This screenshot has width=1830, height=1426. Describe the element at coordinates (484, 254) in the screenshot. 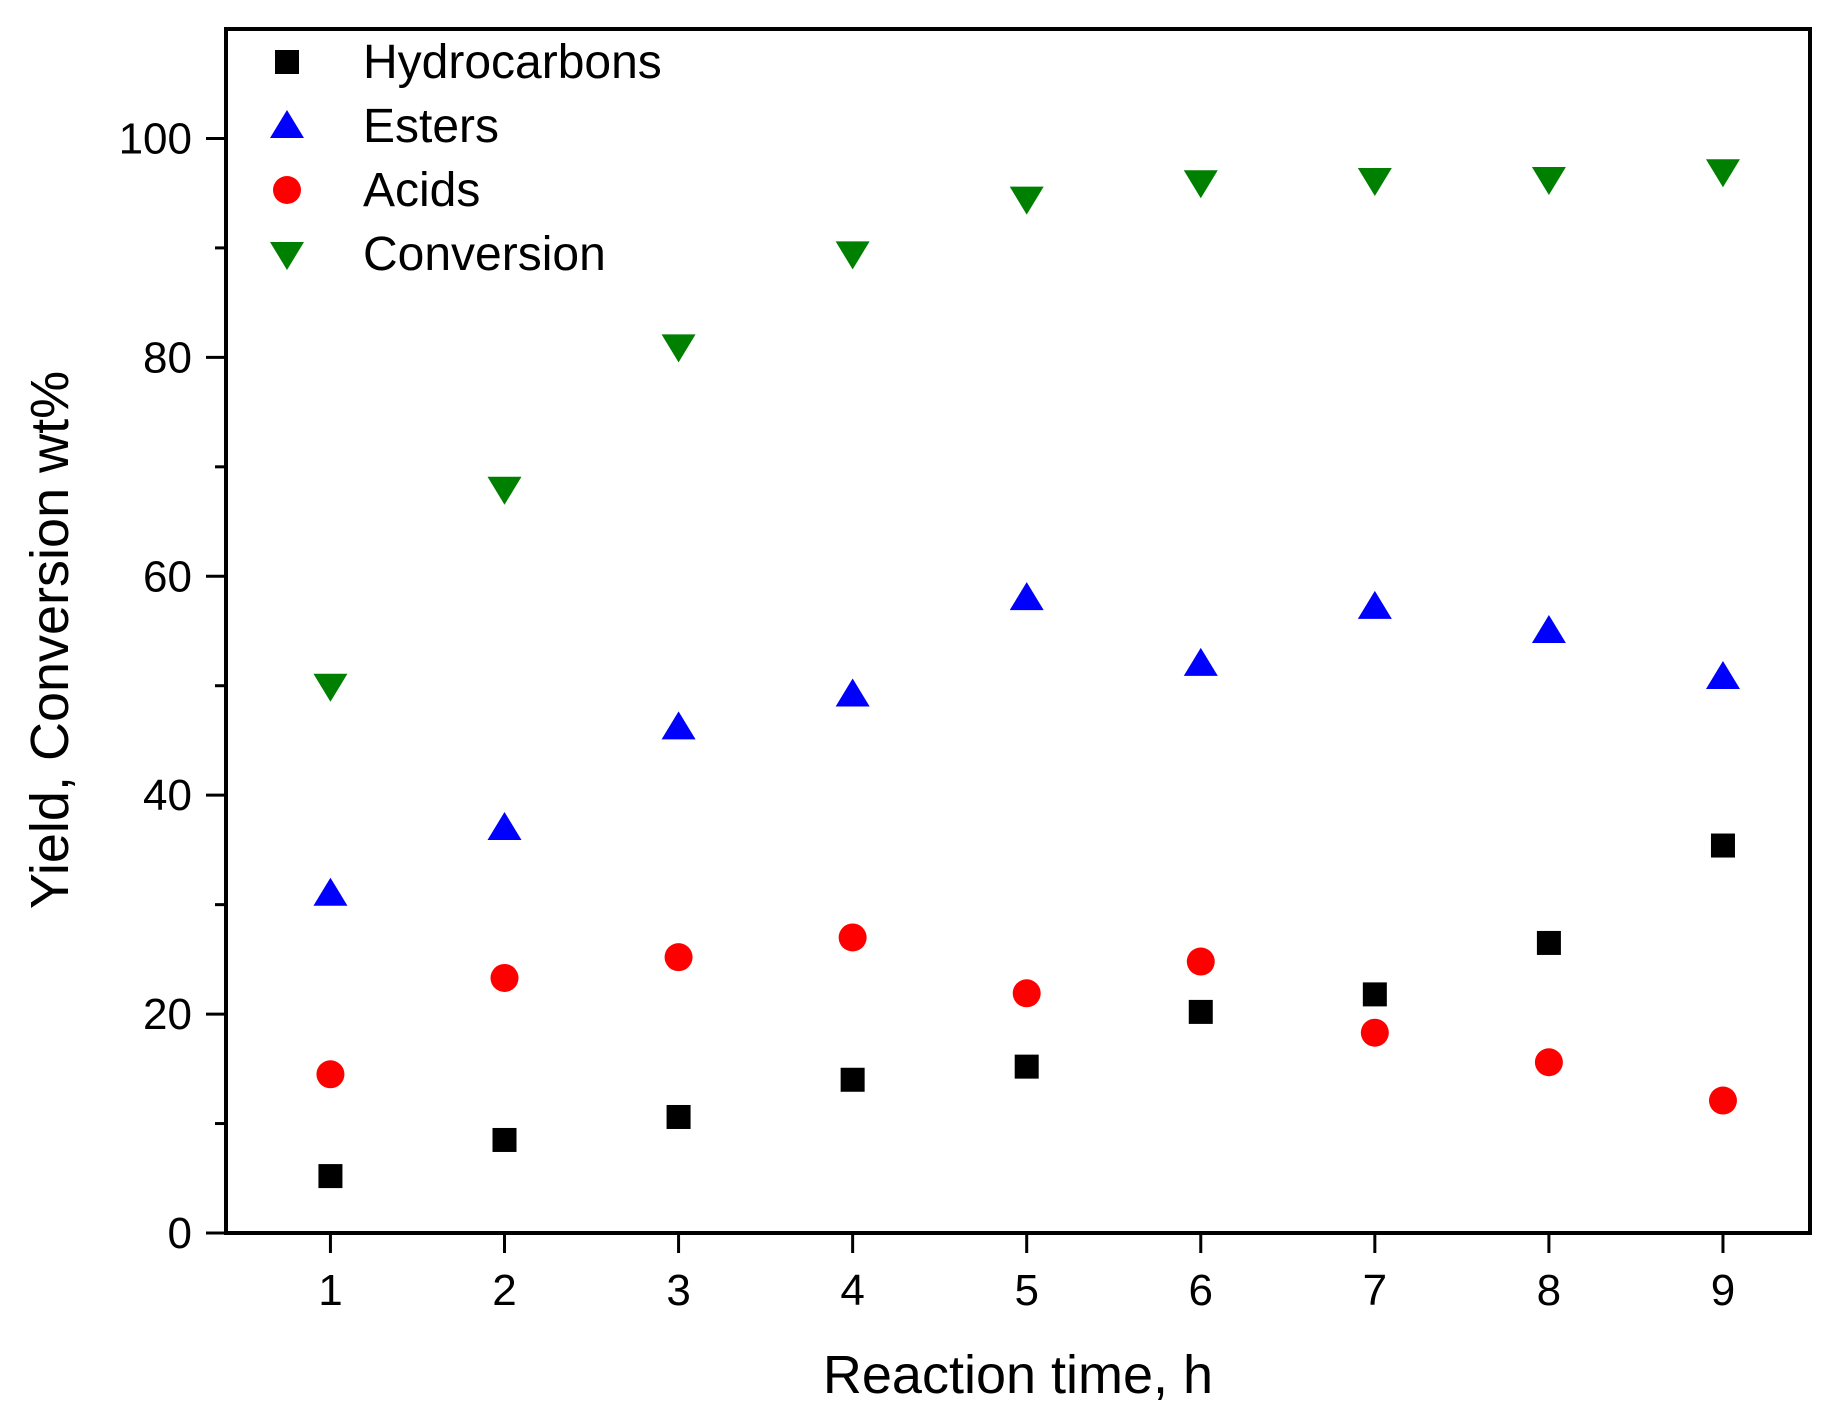

I see `legend-label-conversion: Conversion` at that location.